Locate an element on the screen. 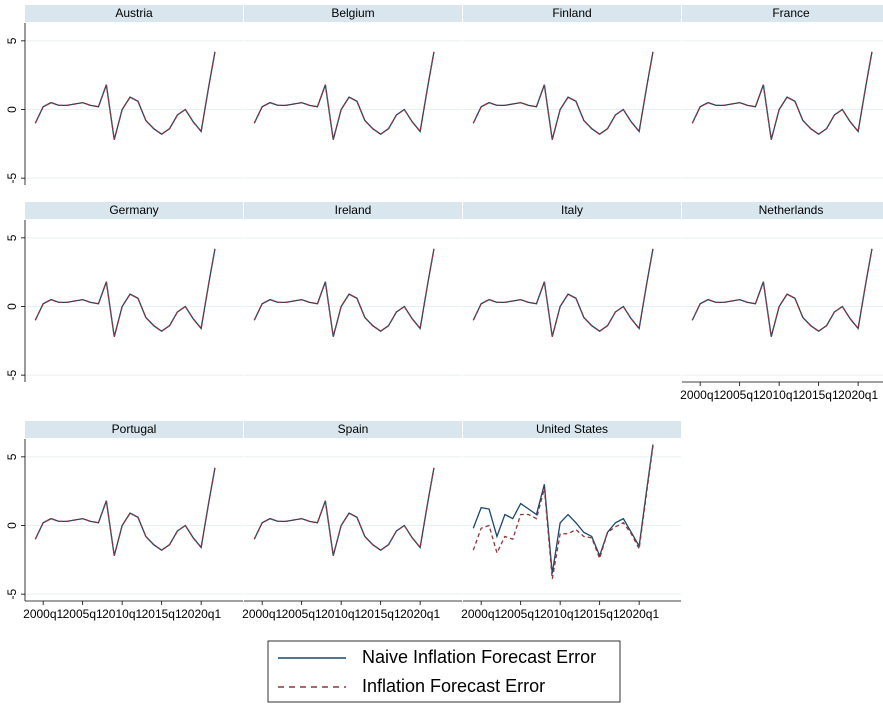 Image resolution: width=883 pixels, height=708 pixels. panel-title: Germany is located at coordinates (133, 210).